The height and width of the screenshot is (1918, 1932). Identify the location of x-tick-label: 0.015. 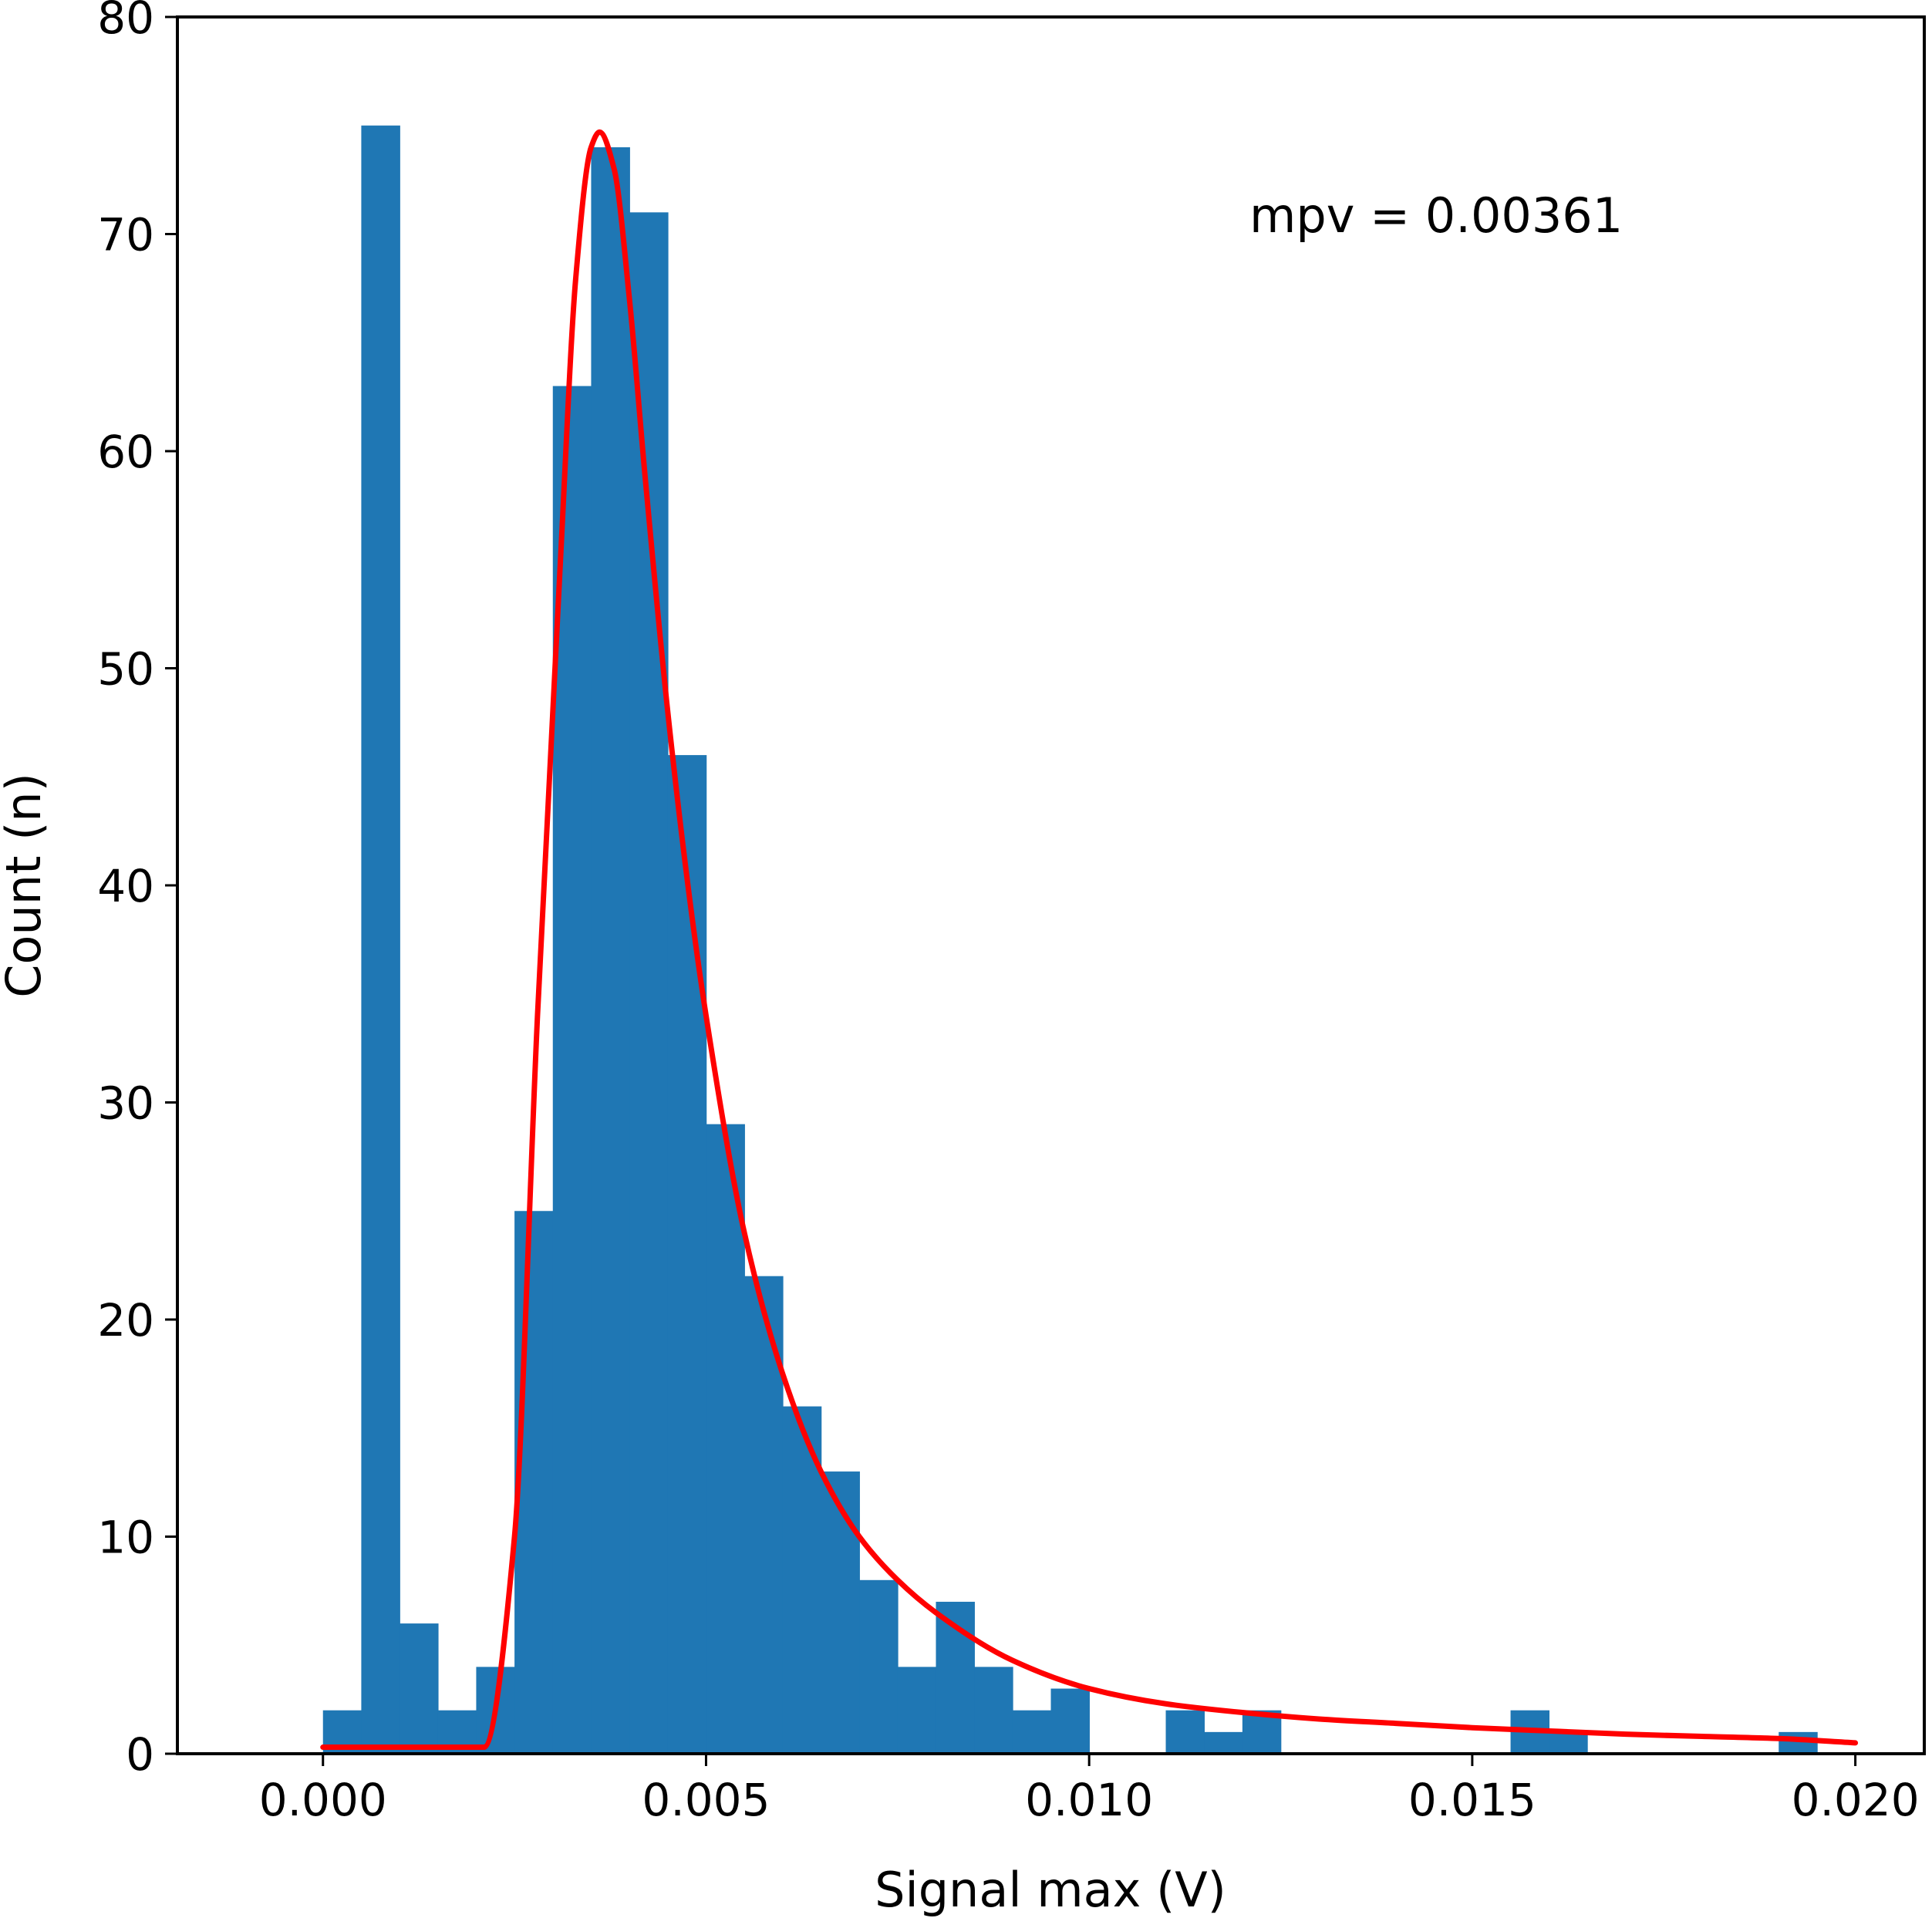
(1472, 1800).